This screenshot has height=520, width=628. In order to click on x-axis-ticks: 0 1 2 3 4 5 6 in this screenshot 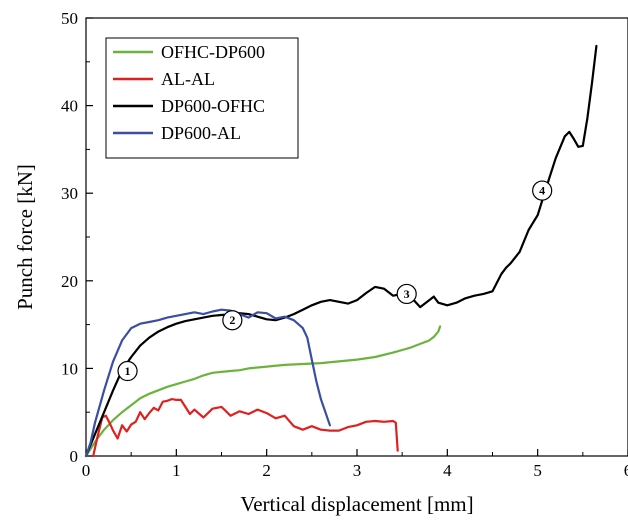, I will do `click(355, 464)`.